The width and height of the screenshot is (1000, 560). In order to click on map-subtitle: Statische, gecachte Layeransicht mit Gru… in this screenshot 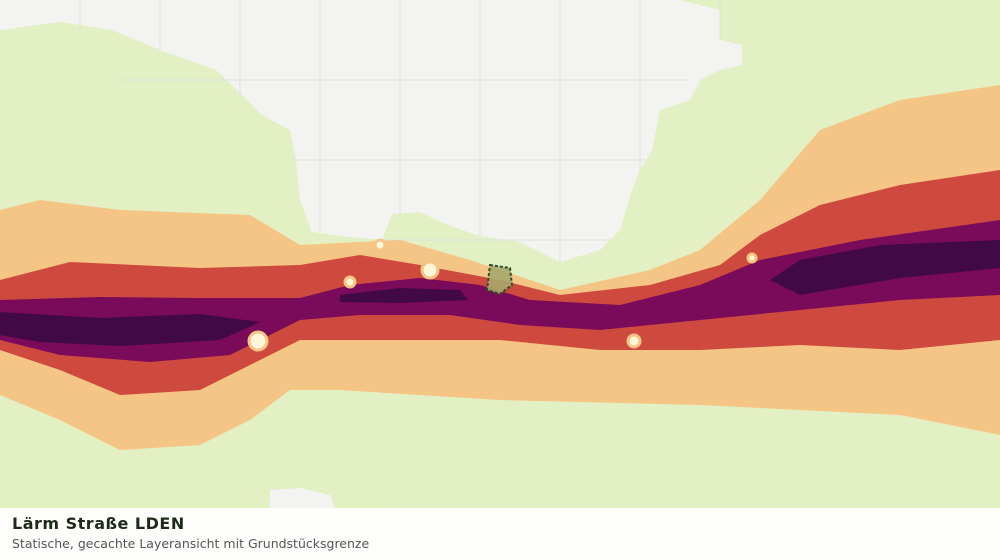, I will do `click(190, 543)`.